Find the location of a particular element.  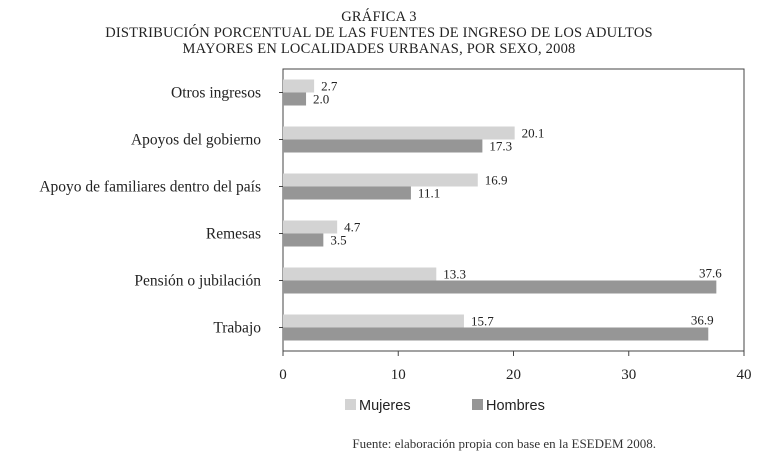

data-label: 16.9 is located at coordinates (496, 180).